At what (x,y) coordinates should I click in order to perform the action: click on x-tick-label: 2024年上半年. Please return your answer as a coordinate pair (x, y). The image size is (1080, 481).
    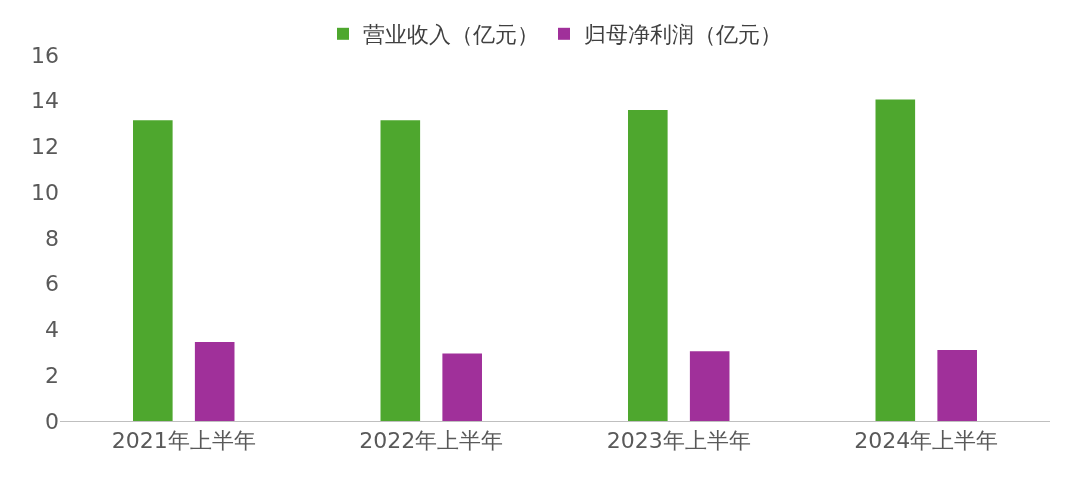
    Looking at the image, I should click on (926, 441).